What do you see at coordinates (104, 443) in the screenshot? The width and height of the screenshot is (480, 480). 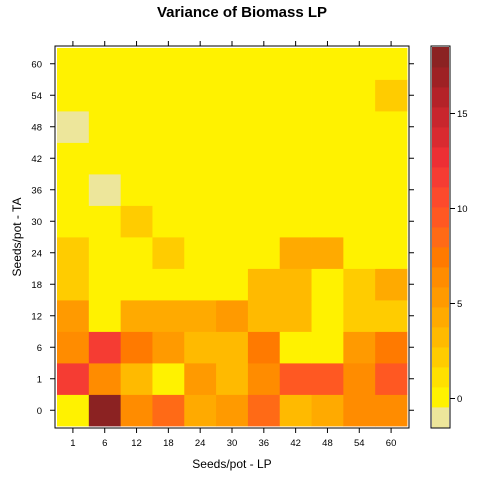 I see `x-tick-label: 6` at bounding box center [104, 443].